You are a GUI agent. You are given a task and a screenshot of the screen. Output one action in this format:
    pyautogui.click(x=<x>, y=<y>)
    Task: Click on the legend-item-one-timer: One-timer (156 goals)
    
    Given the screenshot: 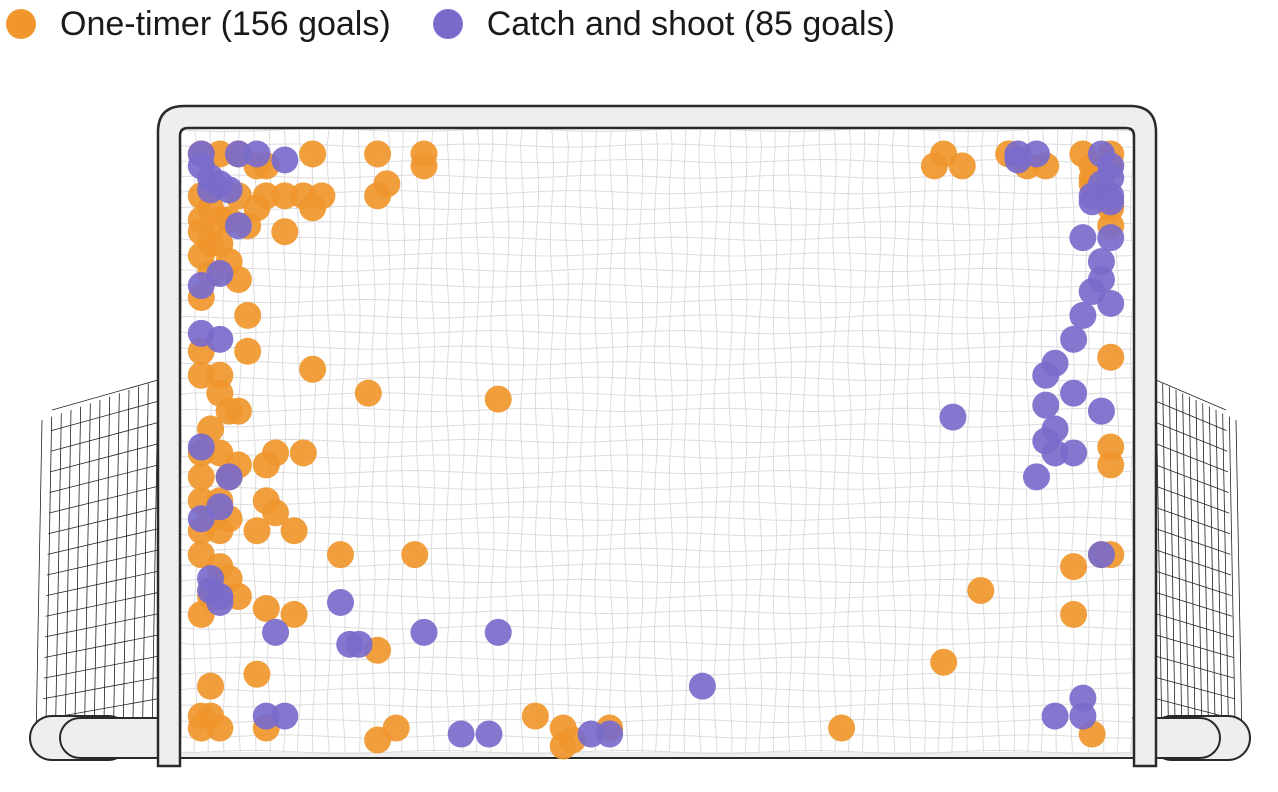 What is the action you would take?
    pyautogui.click(x=198, y=24)
    